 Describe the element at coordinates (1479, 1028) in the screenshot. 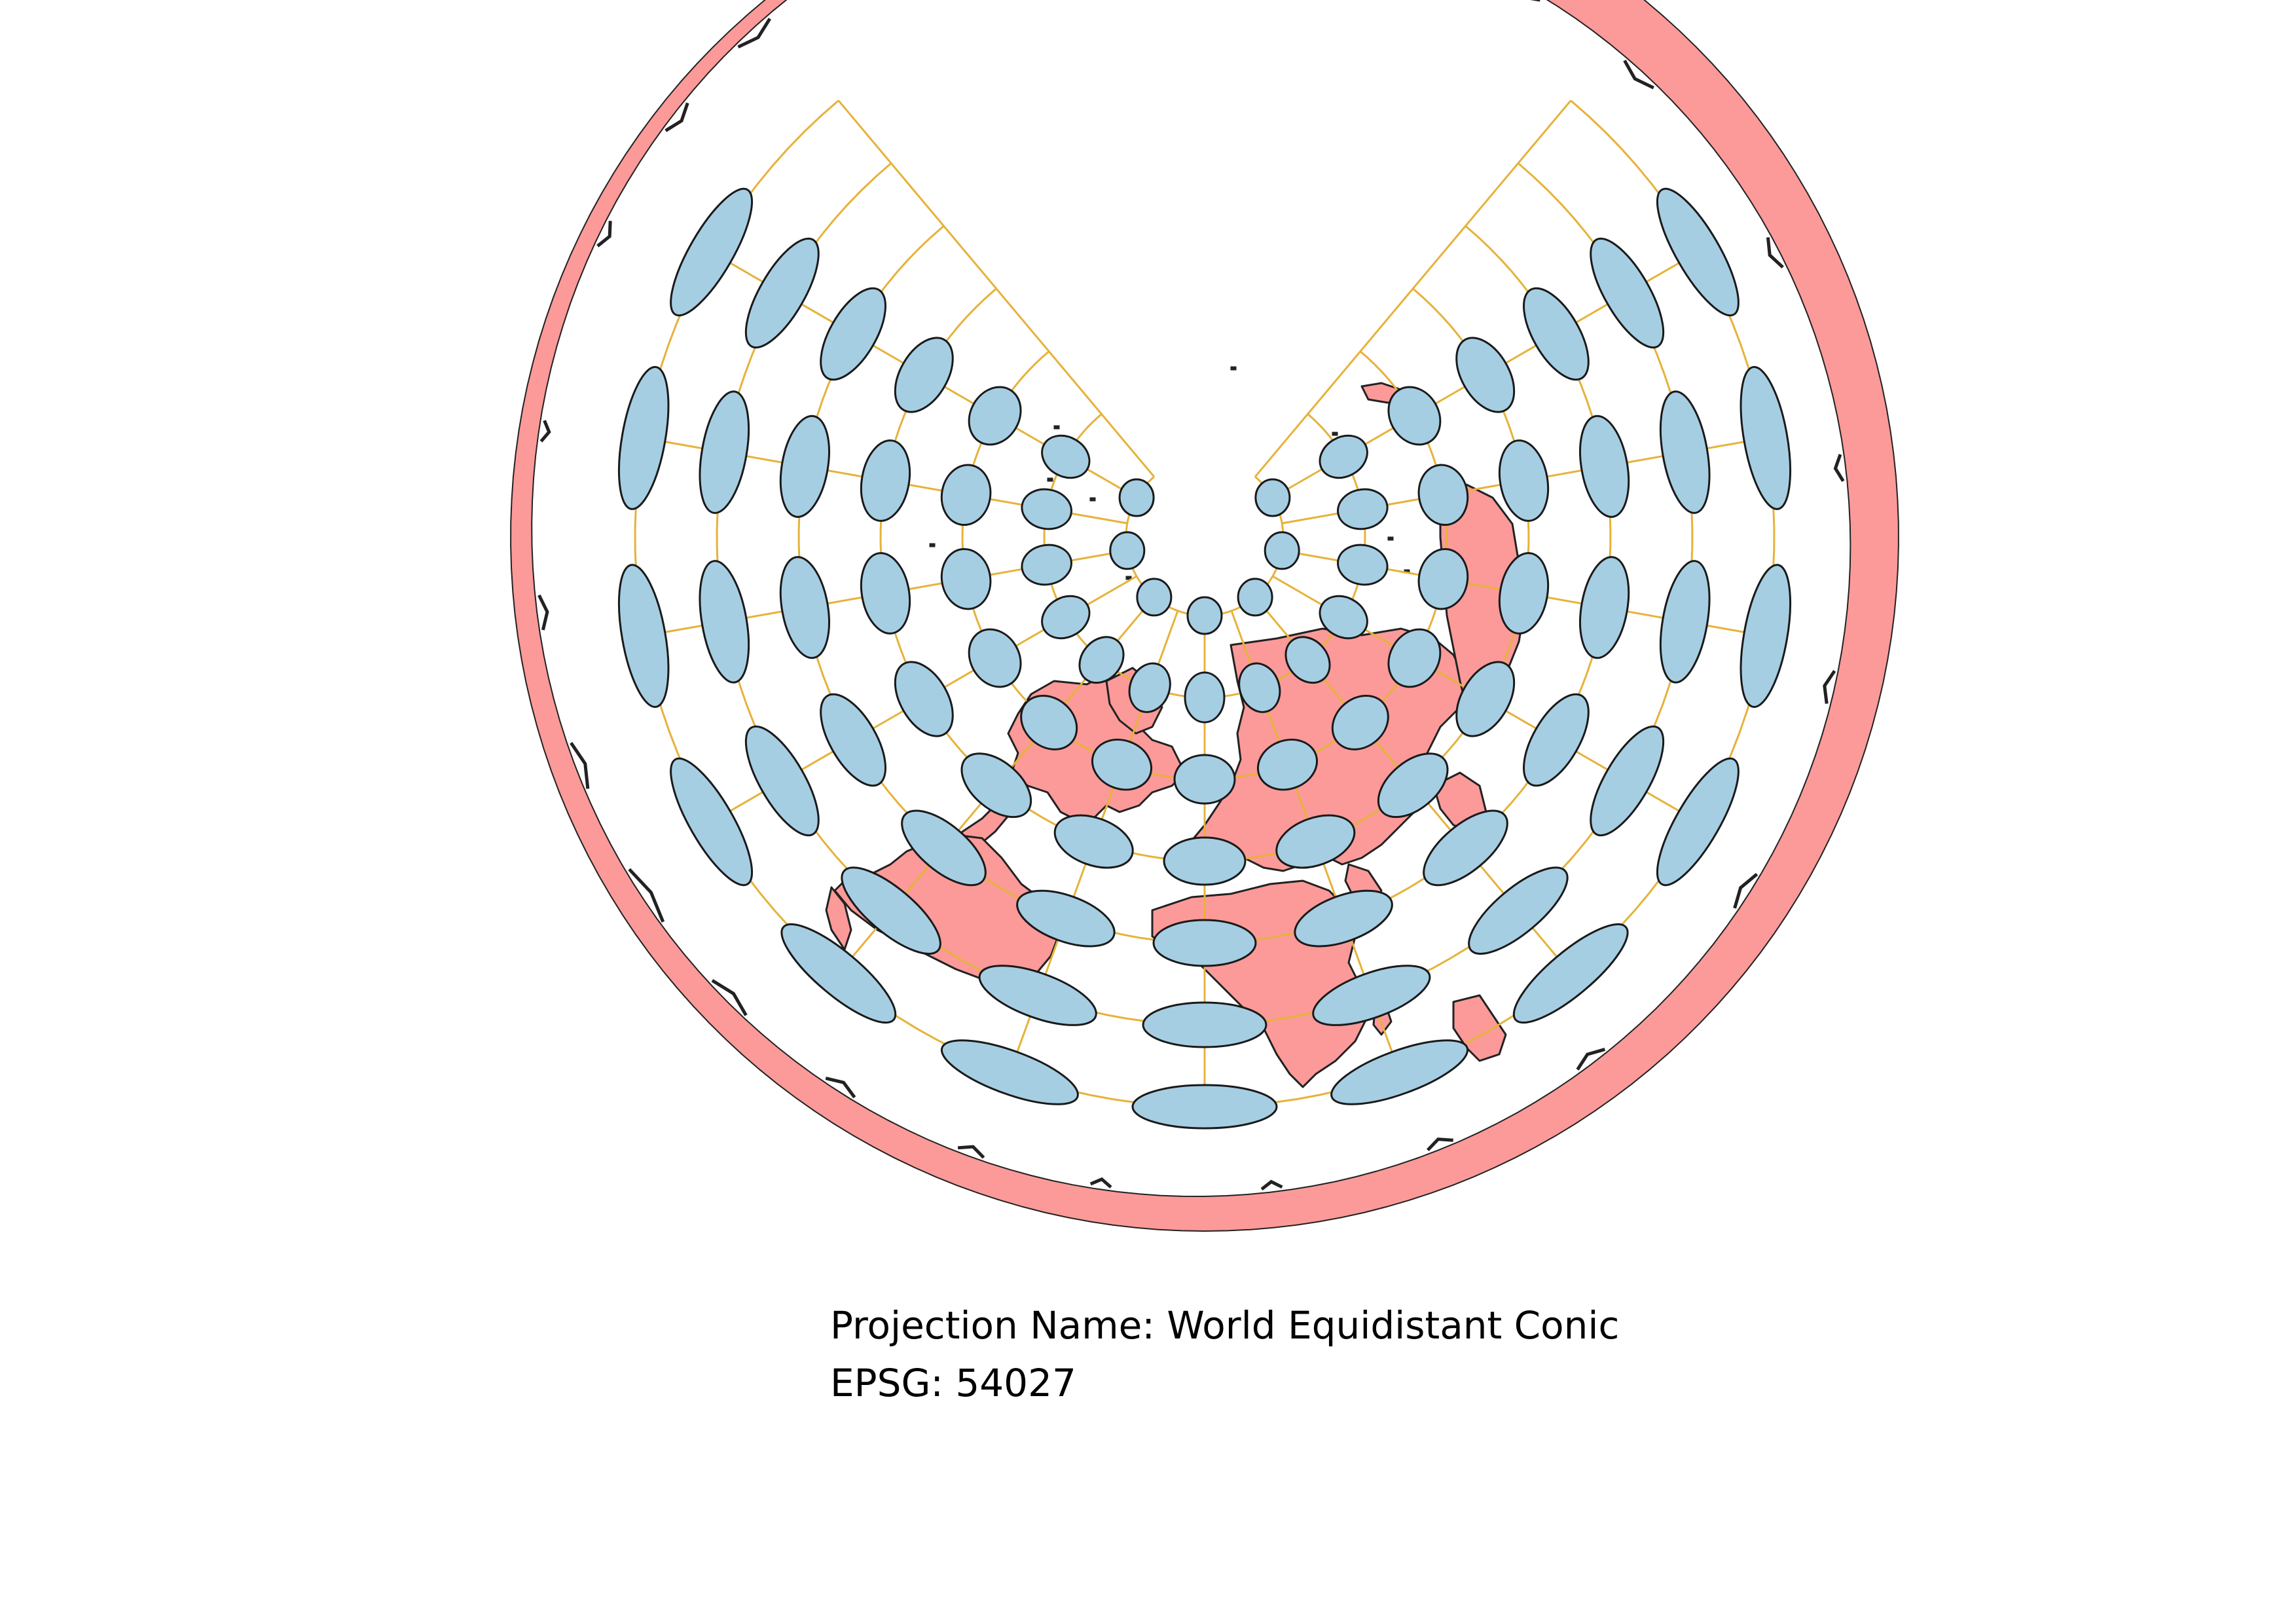

I see `indonesia-australia` at that location.